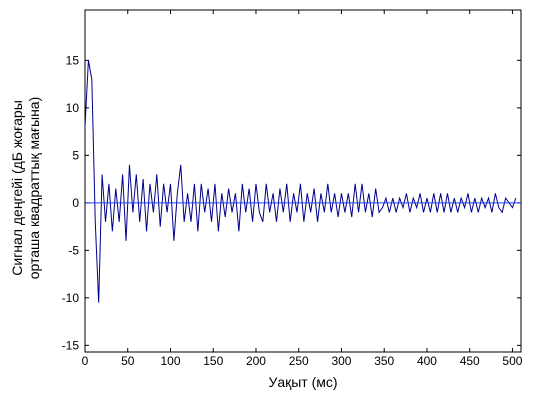 This screenshot has width=545, height=407. I want to click on y-tick-label: 0, so click(75, 203).